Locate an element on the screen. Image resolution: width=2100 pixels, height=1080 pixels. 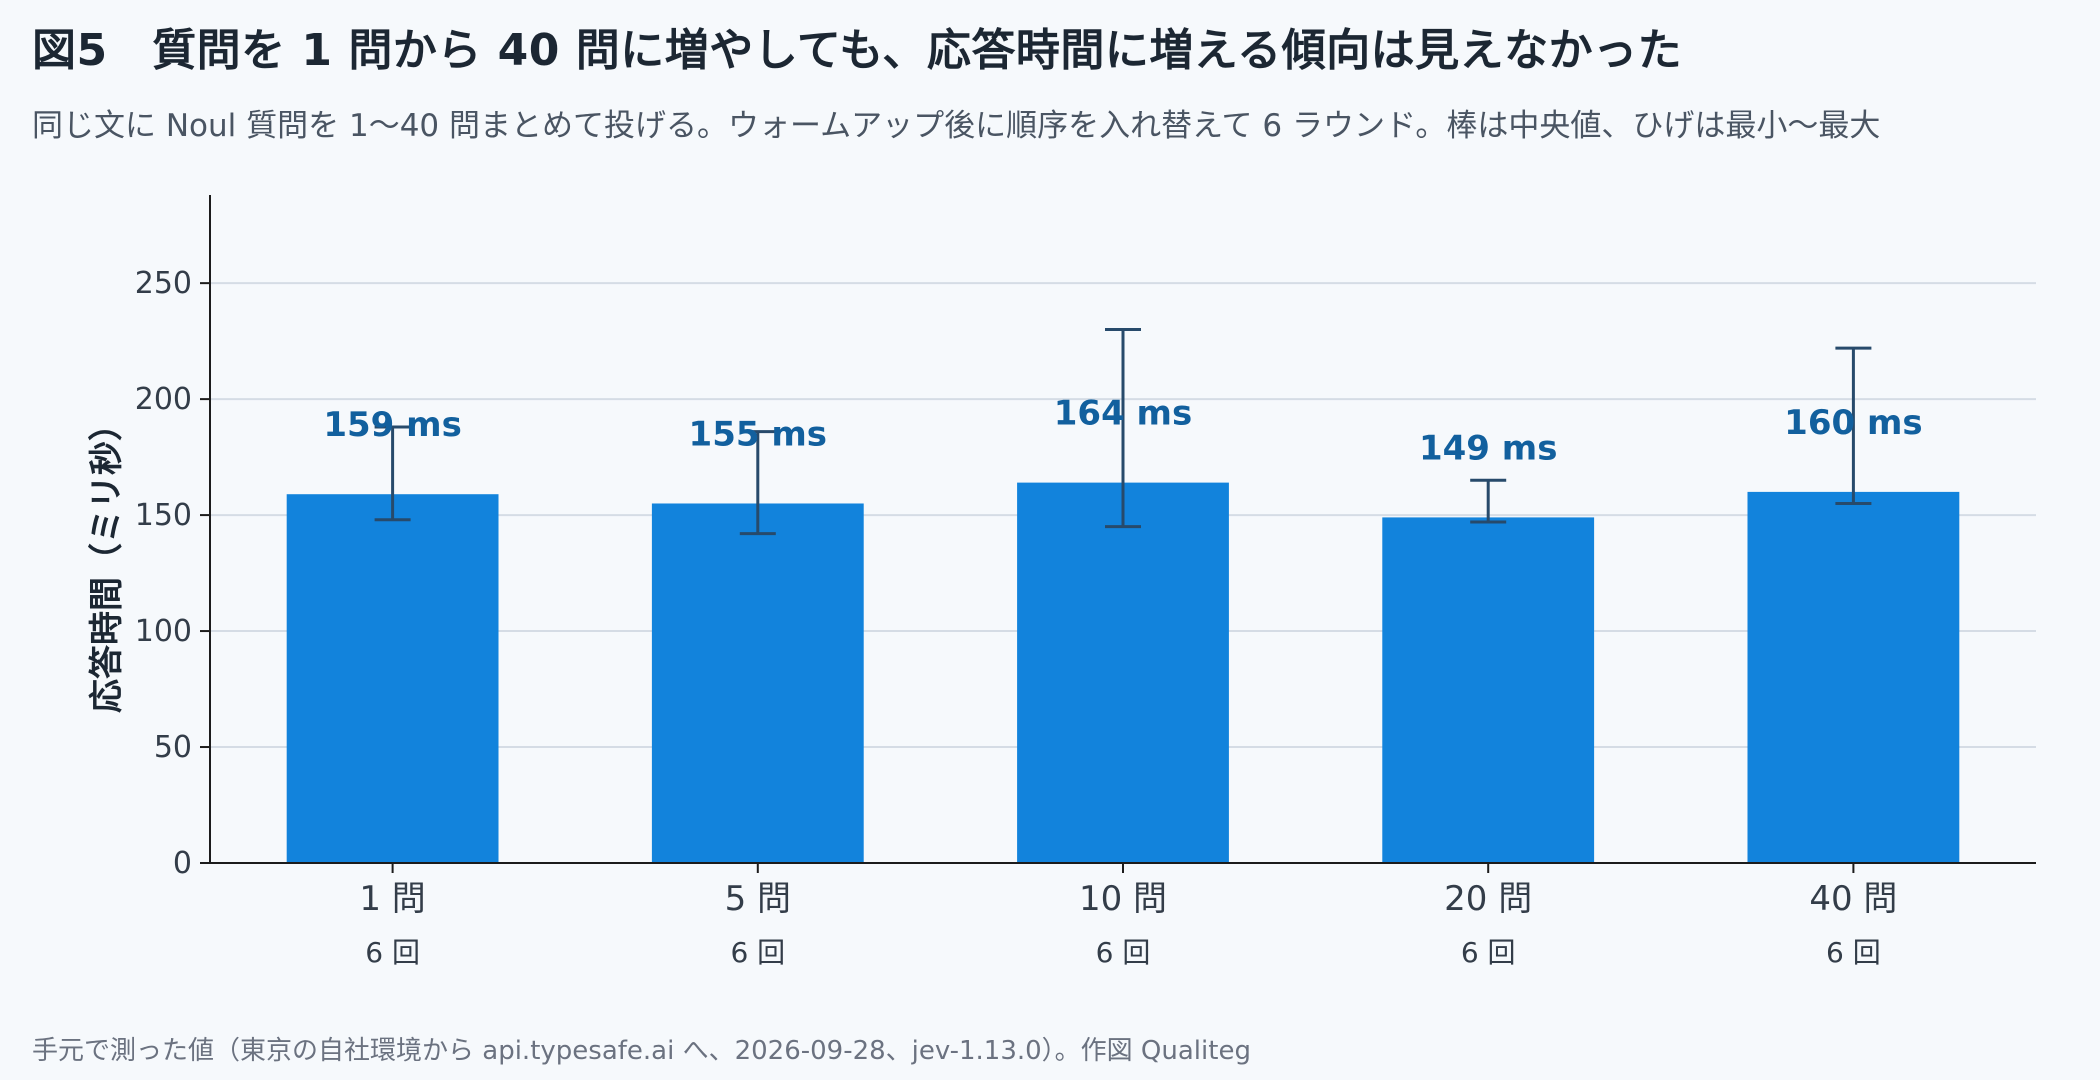
x-tick-label: 10 問 is located at coordinates (1123, 899).